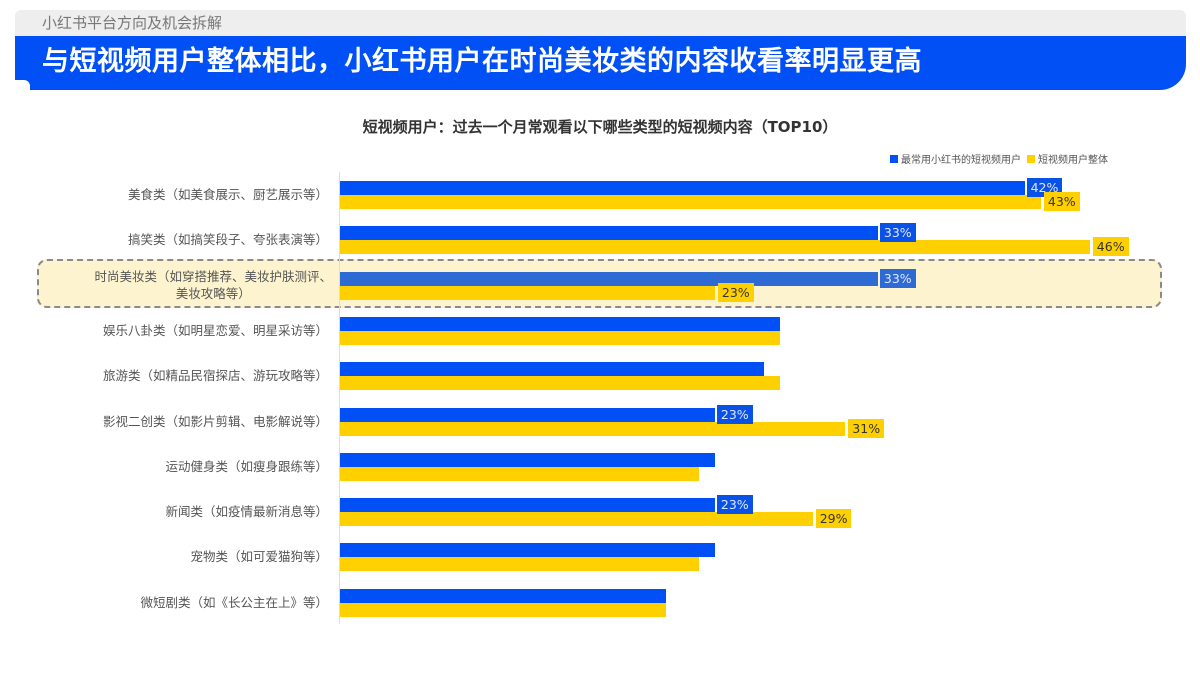 Image resolution: width=1200 pixels, height=675 pixels. What do you see at coordinates (227, 240) in the screenshot?
I see `category-label: 搞笑类（如搞笑段子、夸张表演等）` at bounding box center [227, 240].